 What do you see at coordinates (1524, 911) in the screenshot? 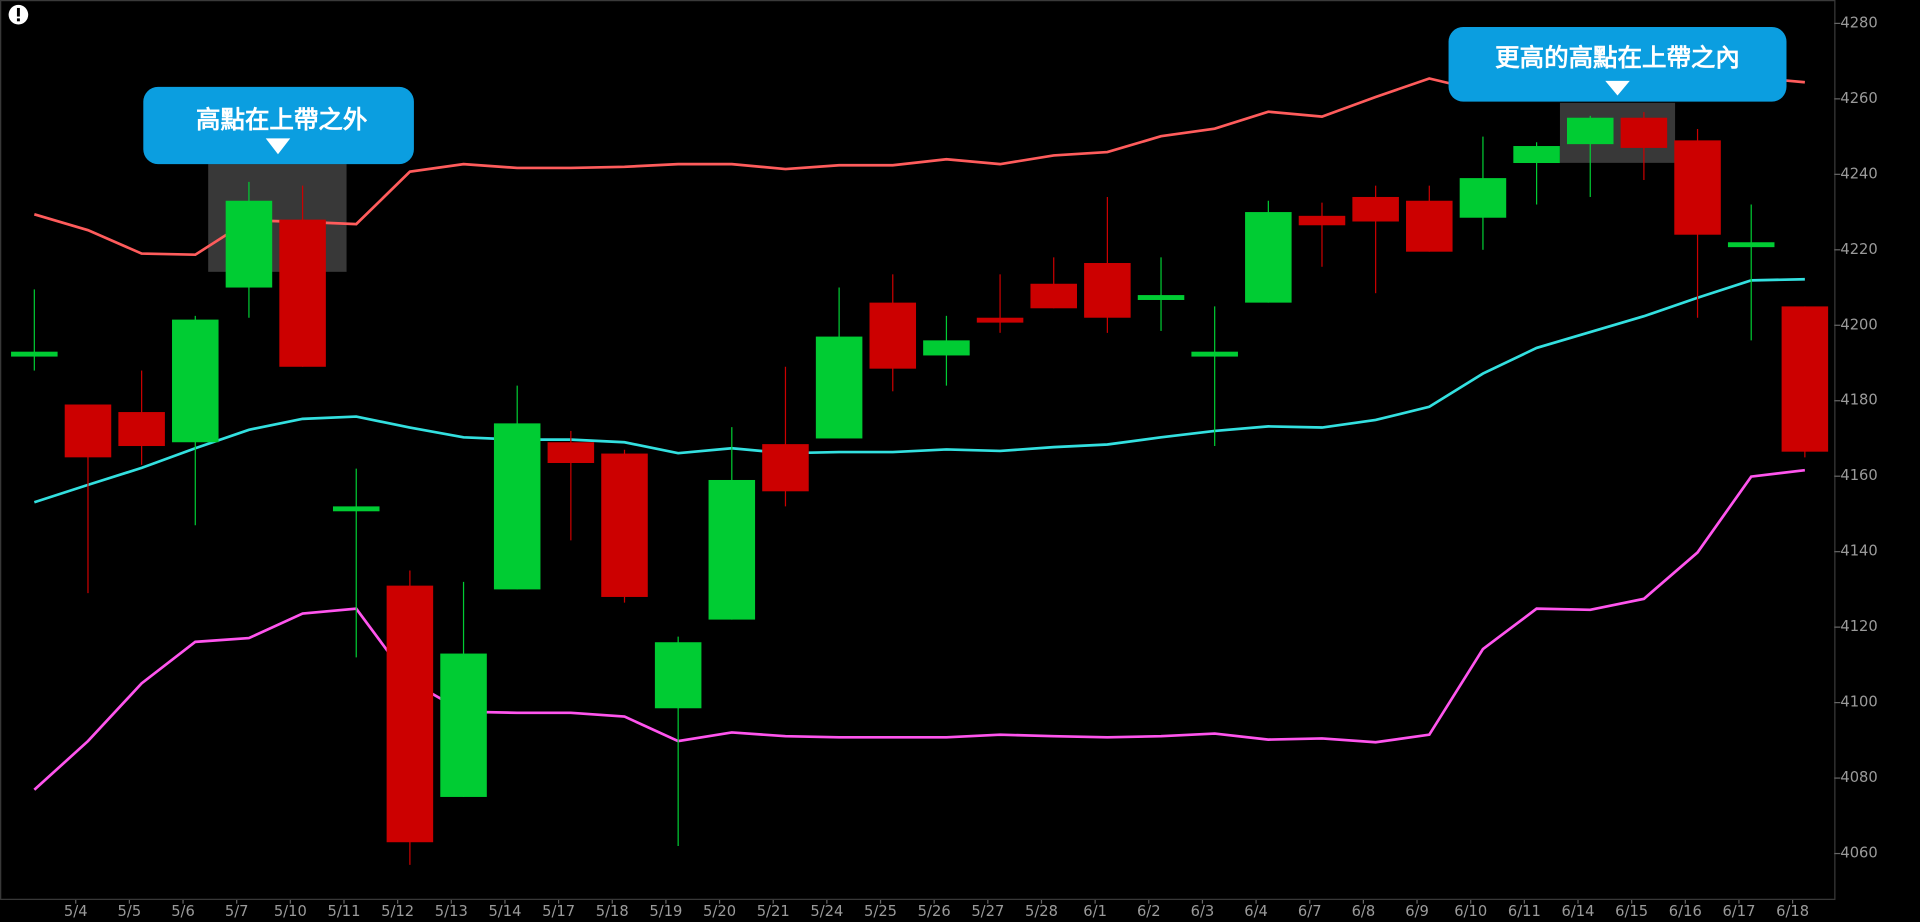
I see `x-tick-label: 6/11` at bounding box center [1524, 911].